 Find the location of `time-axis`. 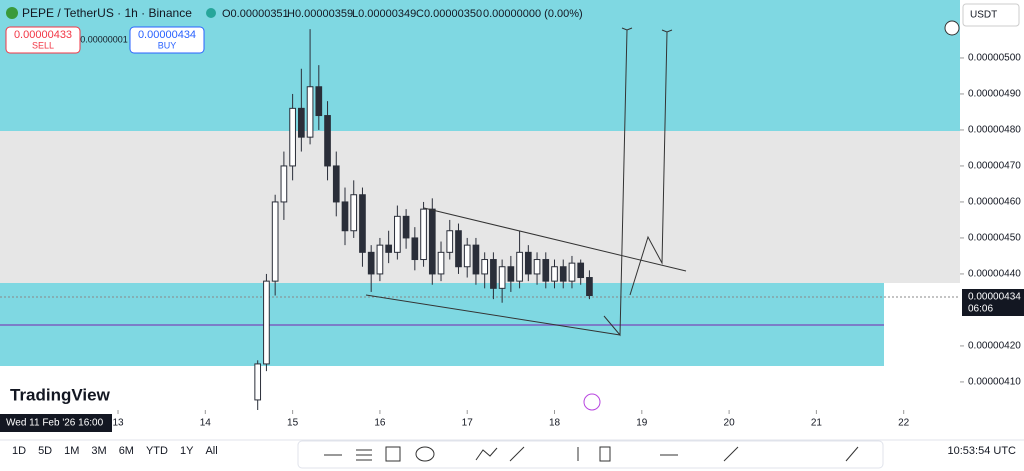

time-axis is located at coordinates (480, 425).